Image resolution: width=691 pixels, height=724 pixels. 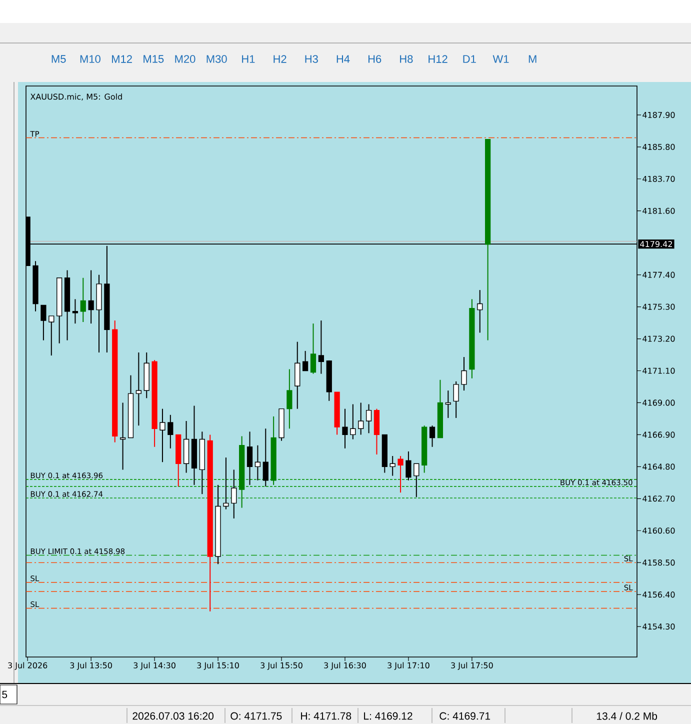 What do you see at coordinates (658, 595) in the screenshot?
I see `y-tick-label: 4156.40` at bounding box center [658, 595].